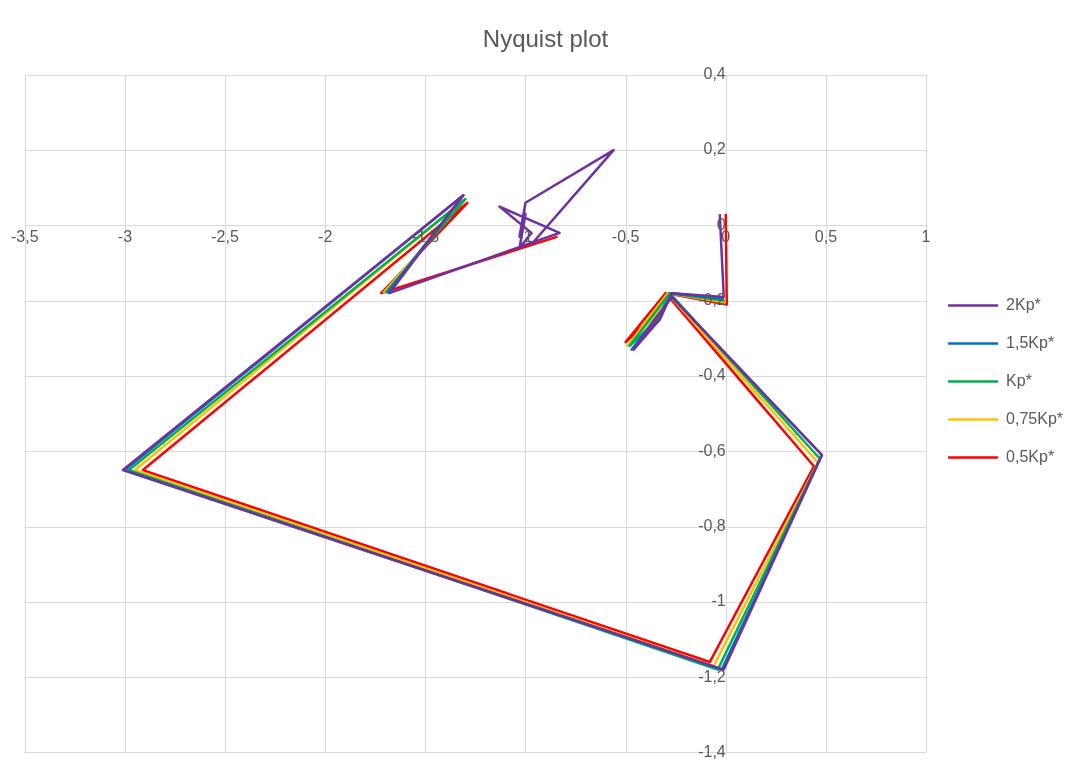 The height and width of the screenshot is (773, 1091). Describe the element at coordinates (714, 74) in the screenshot. I see `y-tick-label: 0,4` at that location.